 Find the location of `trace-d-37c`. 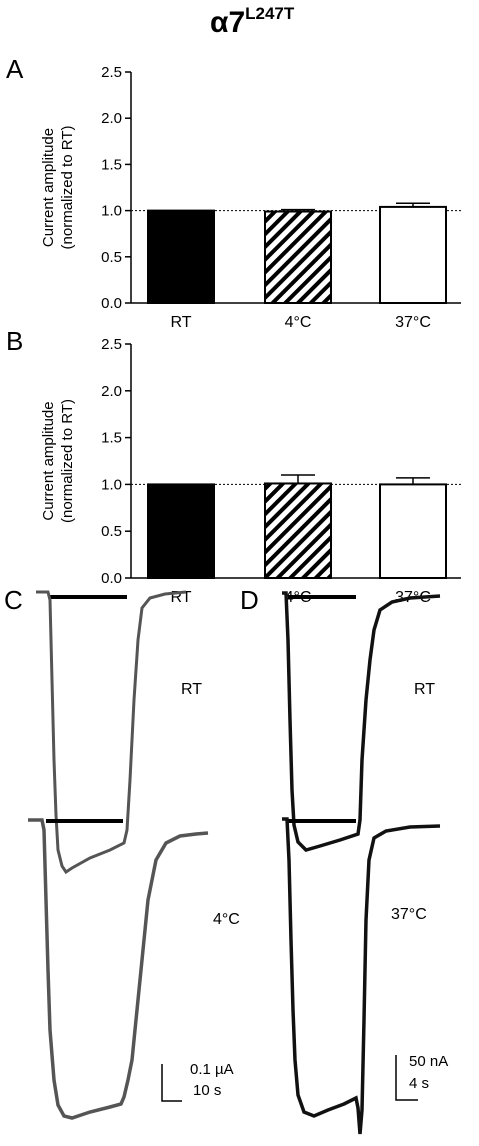

trace-d-37c is located at coordinates (361, 976).